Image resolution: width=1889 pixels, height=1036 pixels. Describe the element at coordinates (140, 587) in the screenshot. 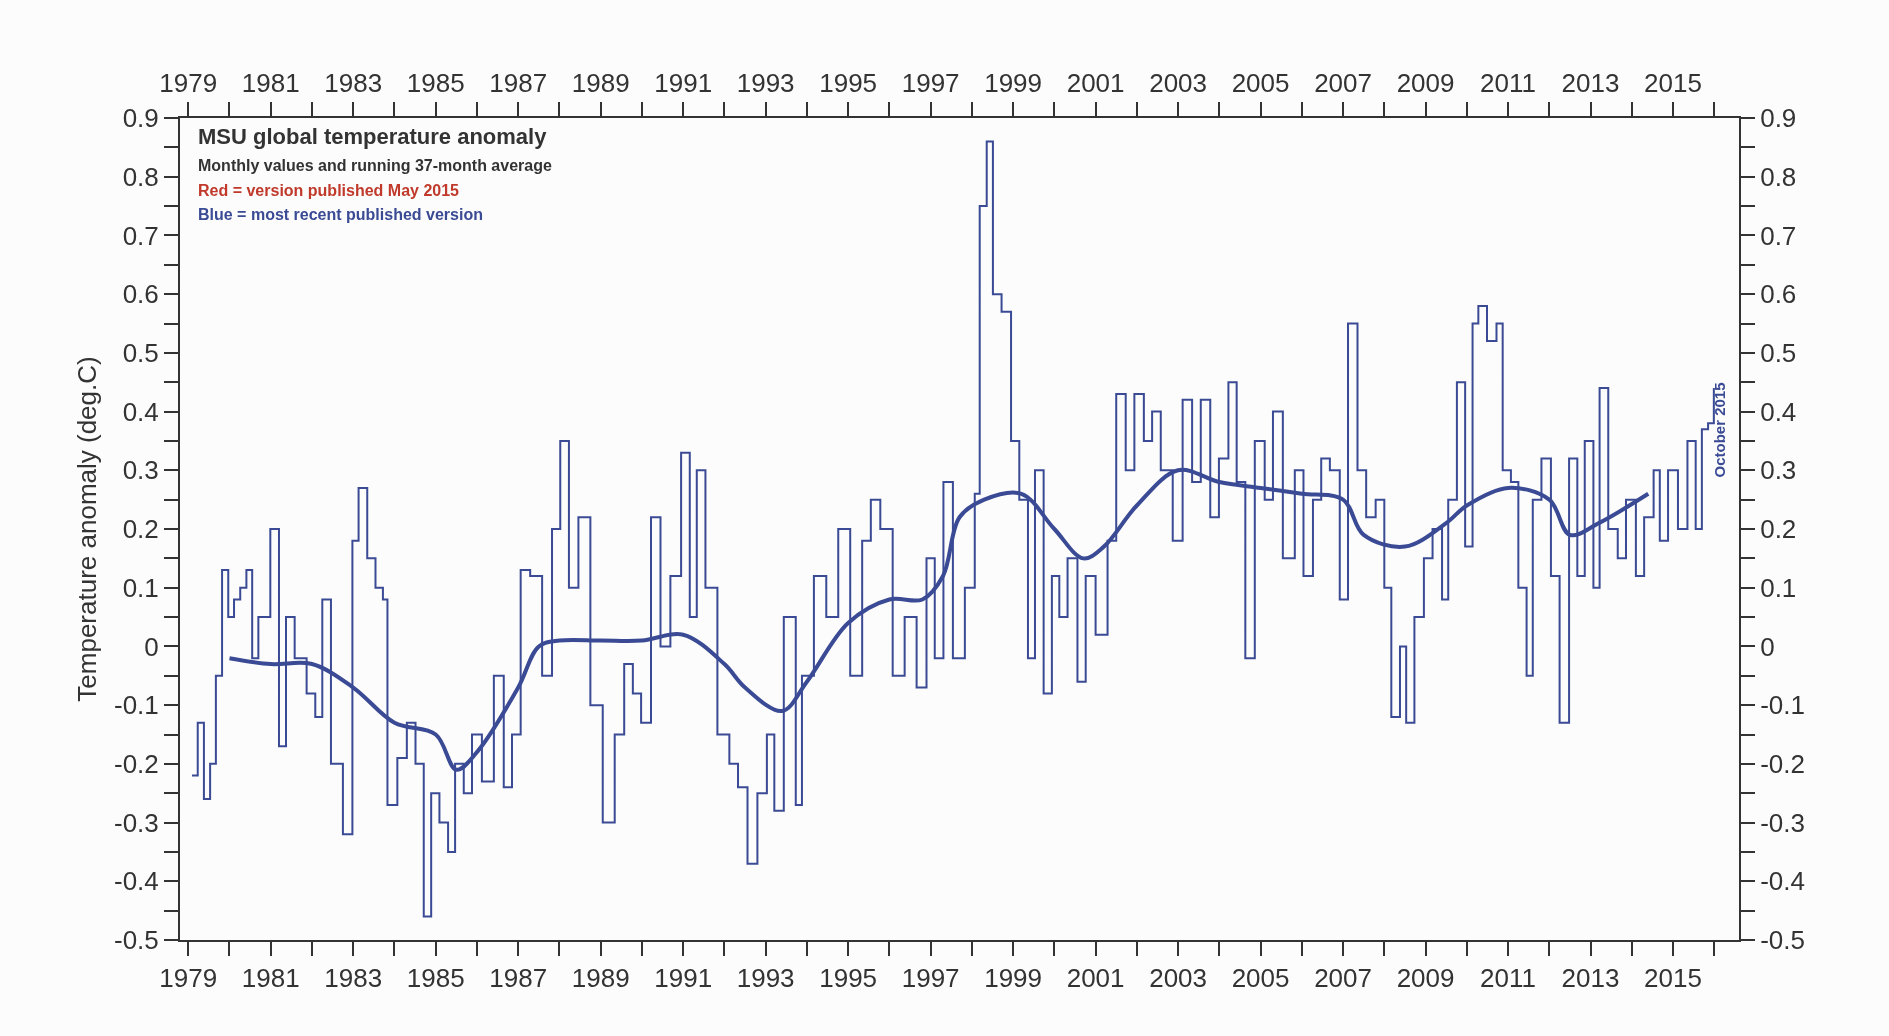

I see `y-tick-label: 0.1` at that location.